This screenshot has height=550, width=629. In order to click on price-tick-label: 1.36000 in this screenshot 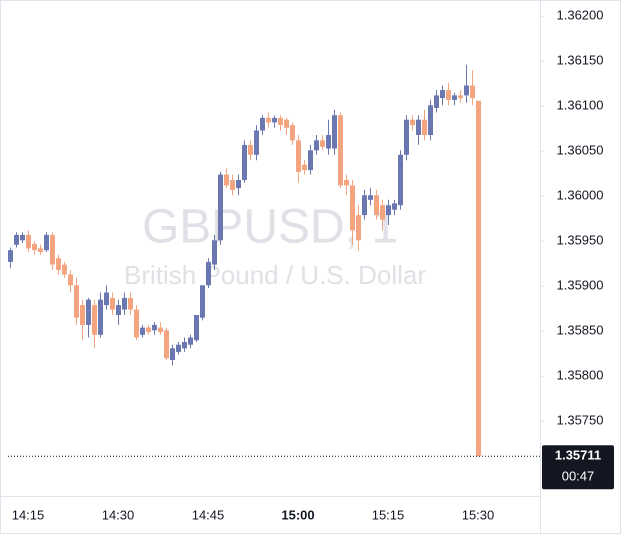, I will do `click(580, 195)`.